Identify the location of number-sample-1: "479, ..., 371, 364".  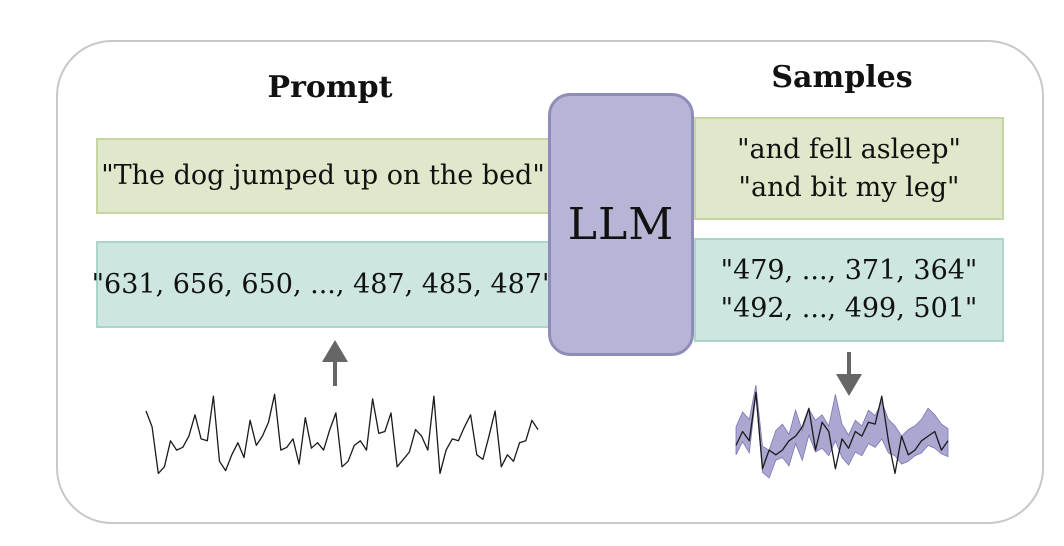
(849, 270).